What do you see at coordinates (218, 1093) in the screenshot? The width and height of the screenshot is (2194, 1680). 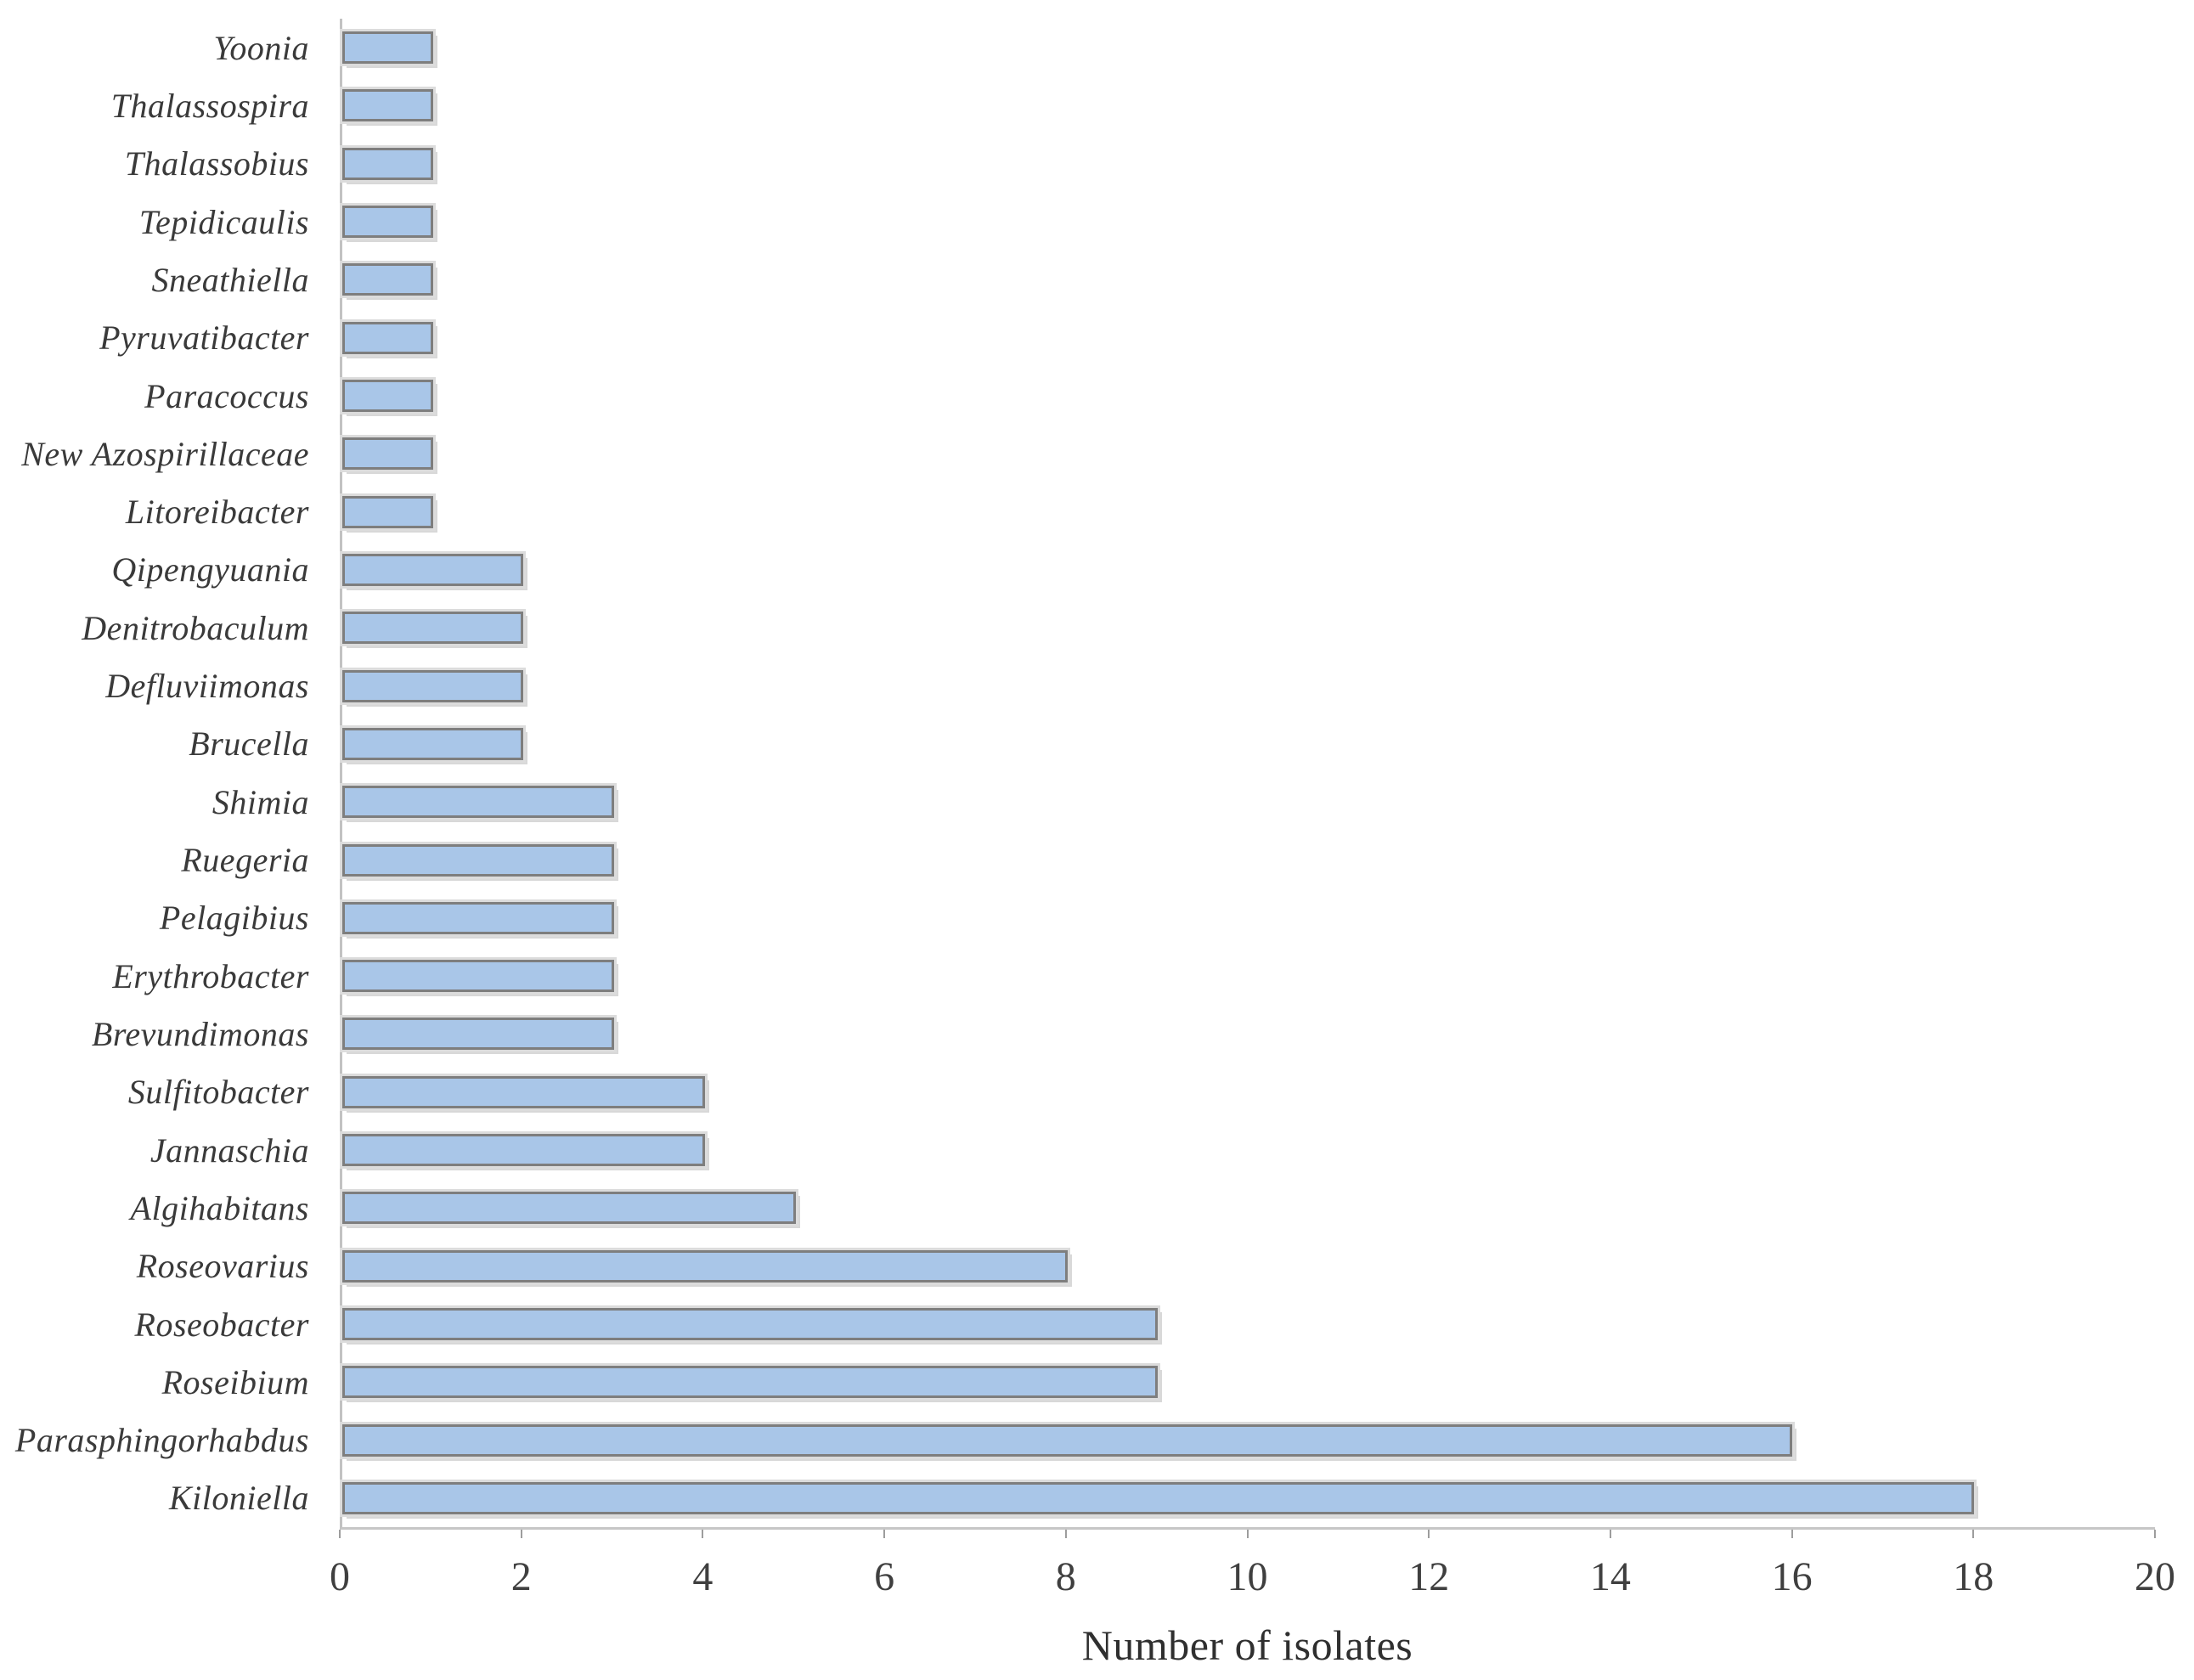 I see `category-label: Sulfitobacter` at bounding box center [218, 1093].